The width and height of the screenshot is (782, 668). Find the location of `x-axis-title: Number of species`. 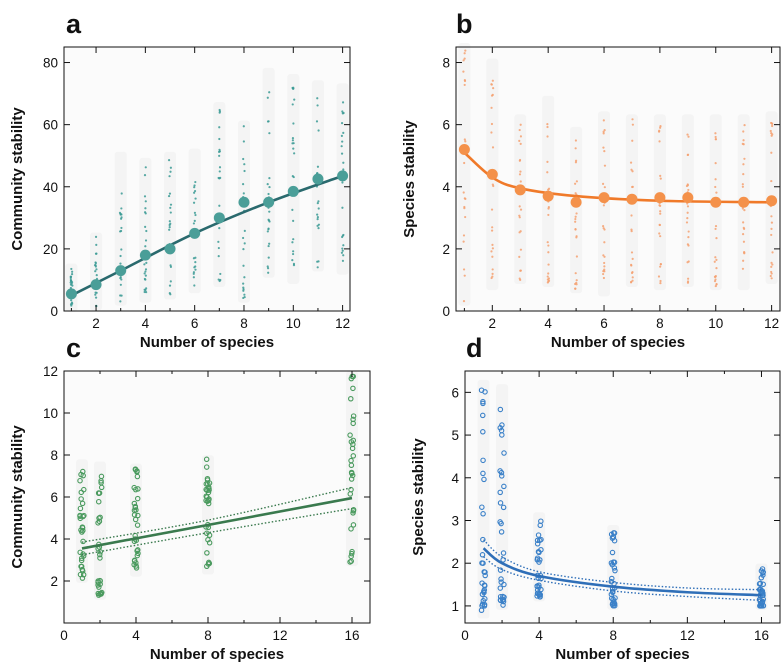

x-axis-title: Number of species is located at coordinates (207, 342).